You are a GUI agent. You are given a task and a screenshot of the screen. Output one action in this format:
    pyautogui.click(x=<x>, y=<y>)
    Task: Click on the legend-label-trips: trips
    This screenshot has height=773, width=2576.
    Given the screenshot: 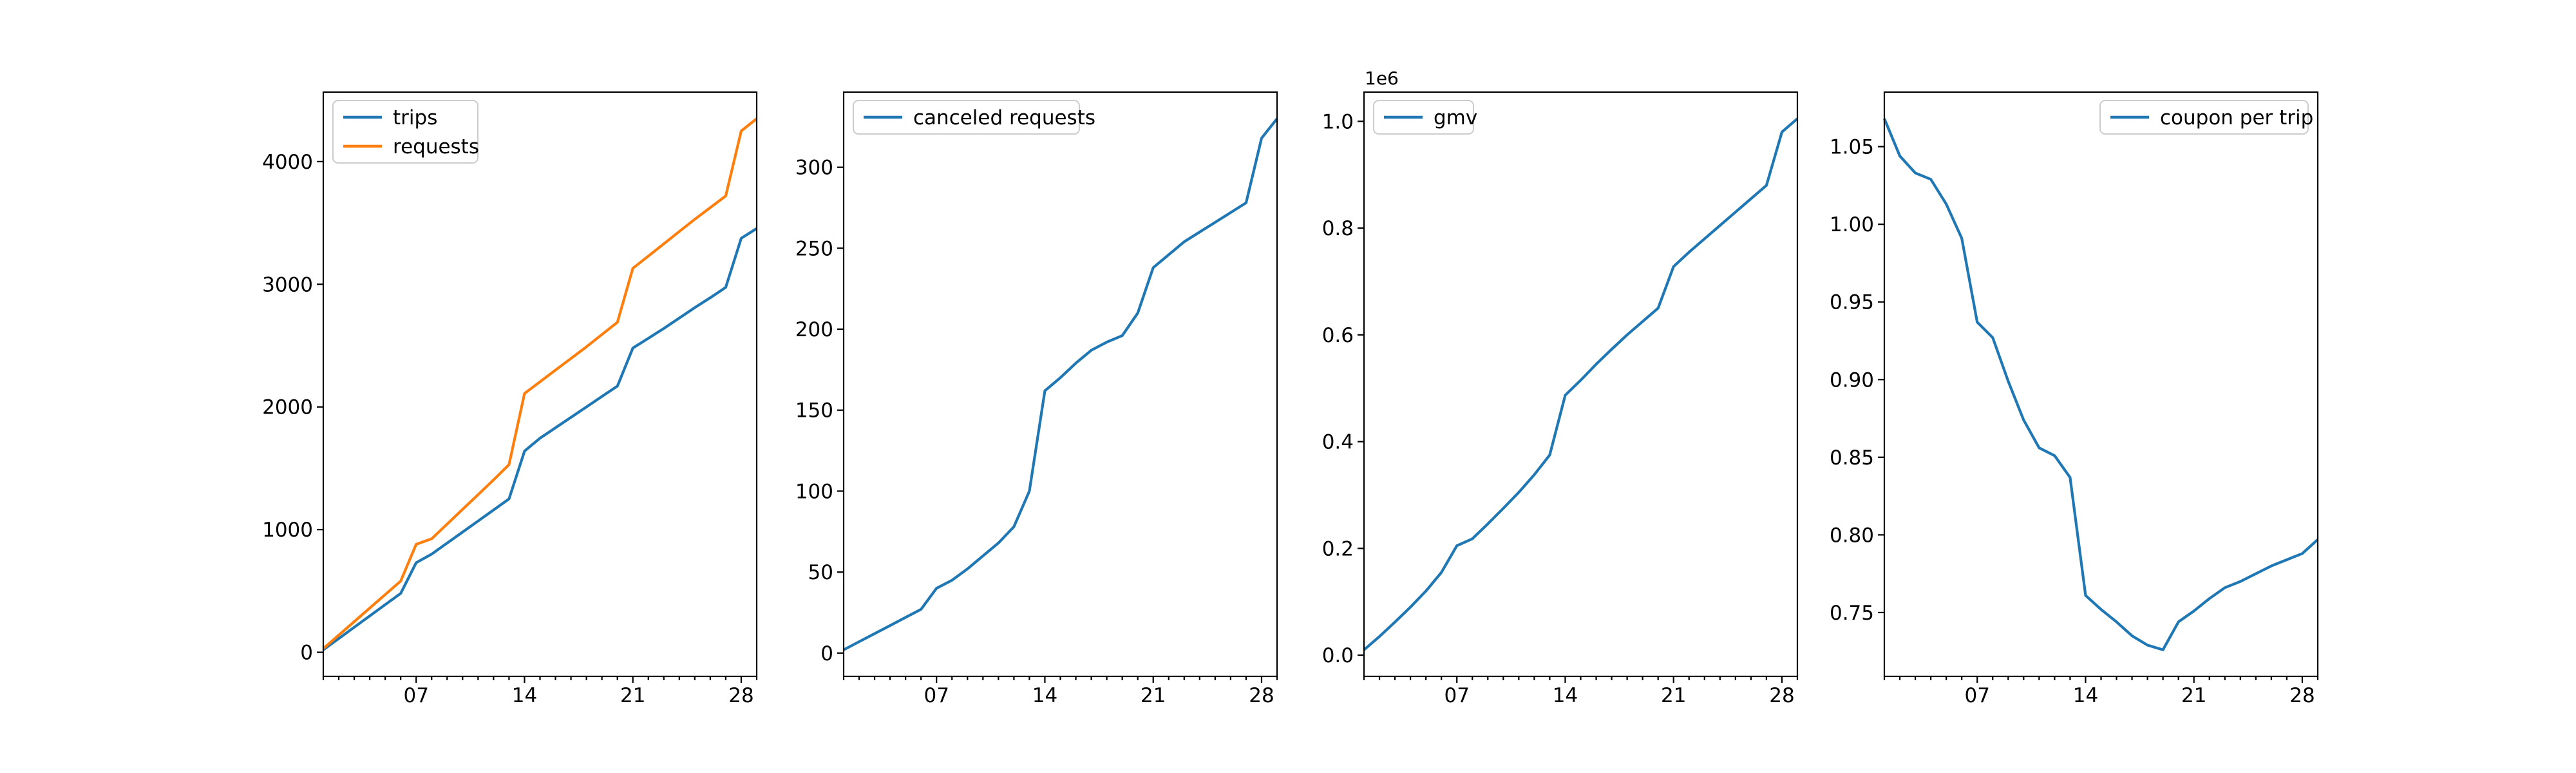 What is the action you would take?
    pyautogui.click(x=415, y=117)
    